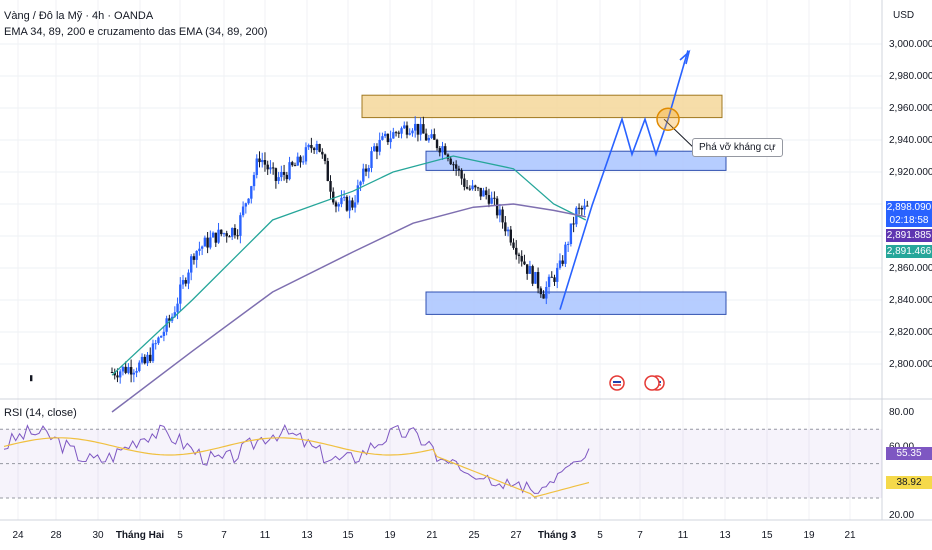 Image resolution: width=932 pixels, height=550 pixels. What do you see at coordinates (909, 220) in the screenshot?
I see `countdown-tag: 02:18:58` at bounding box center [909, 220].